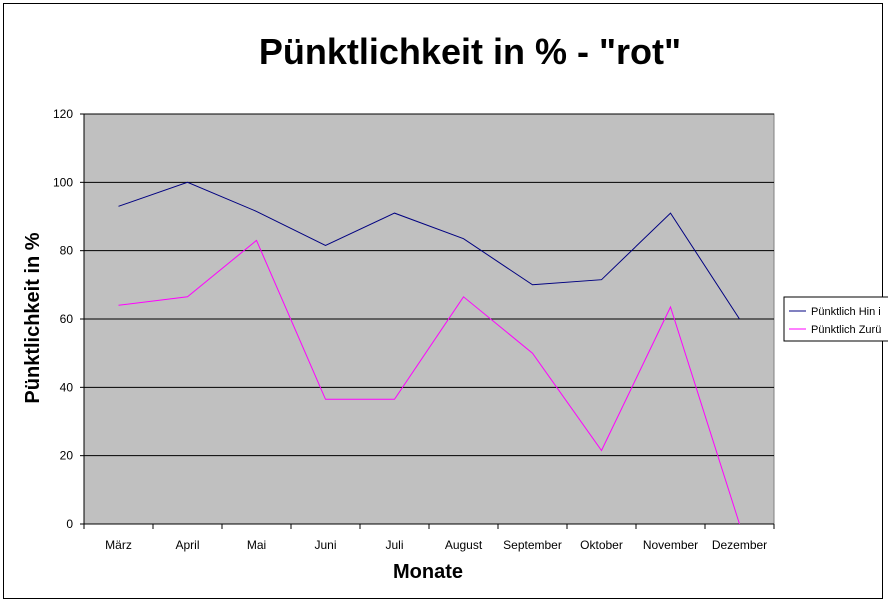 The image size is (888, 604). What do you see at coordinates (394, 545) in the screenshot?
I see `x-tick-label: Juli` at bounding box center [394, 545].